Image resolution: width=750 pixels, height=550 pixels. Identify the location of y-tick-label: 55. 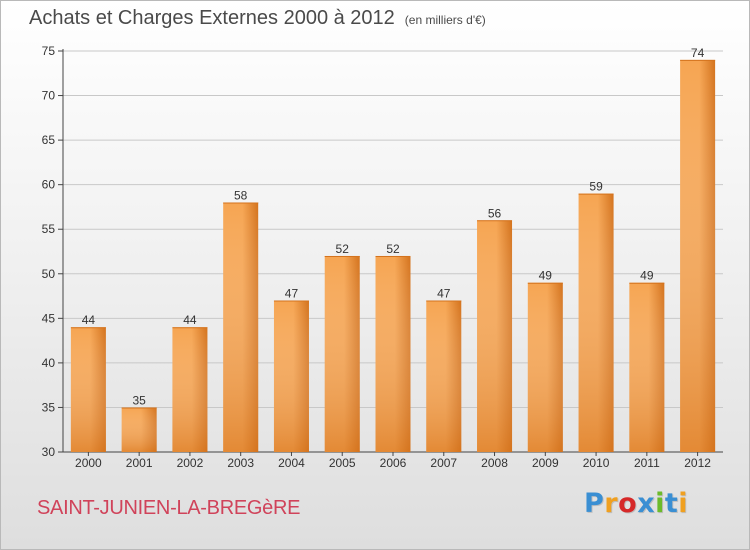
(49, 229).